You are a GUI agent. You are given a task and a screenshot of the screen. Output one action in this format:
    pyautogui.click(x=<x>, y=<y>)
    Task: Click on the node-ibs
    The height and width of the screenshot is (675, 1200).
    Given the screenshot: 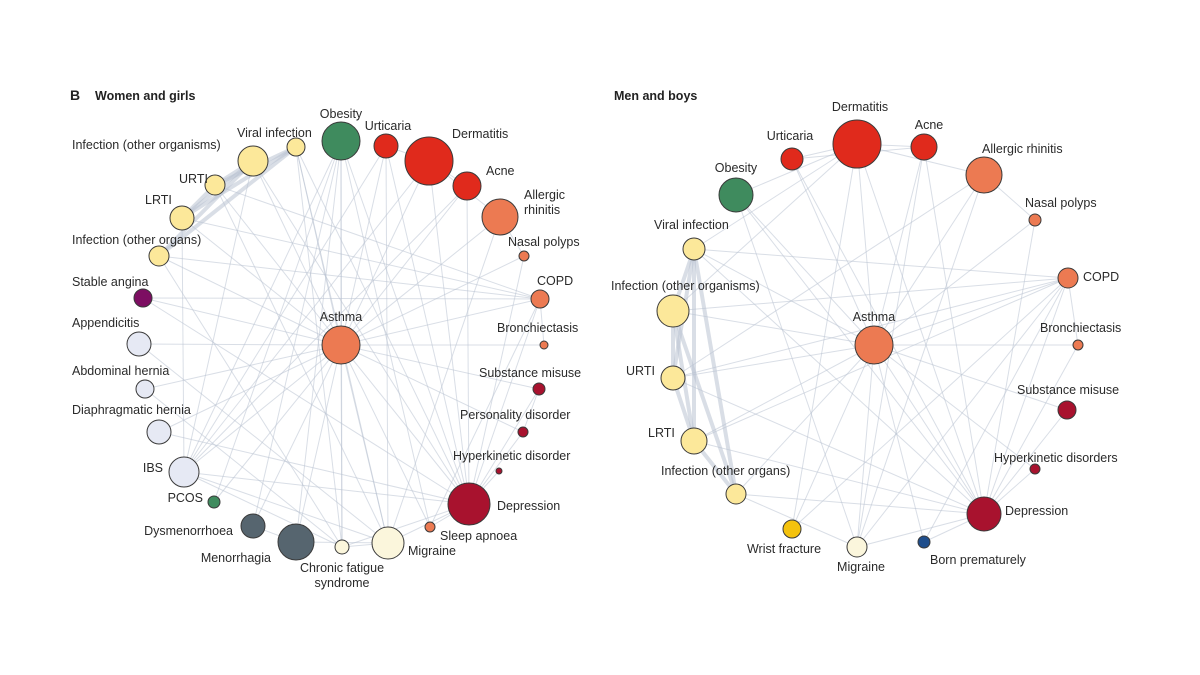 What is the action you would take?
    pyautogui.click(x=184, y=472)
    